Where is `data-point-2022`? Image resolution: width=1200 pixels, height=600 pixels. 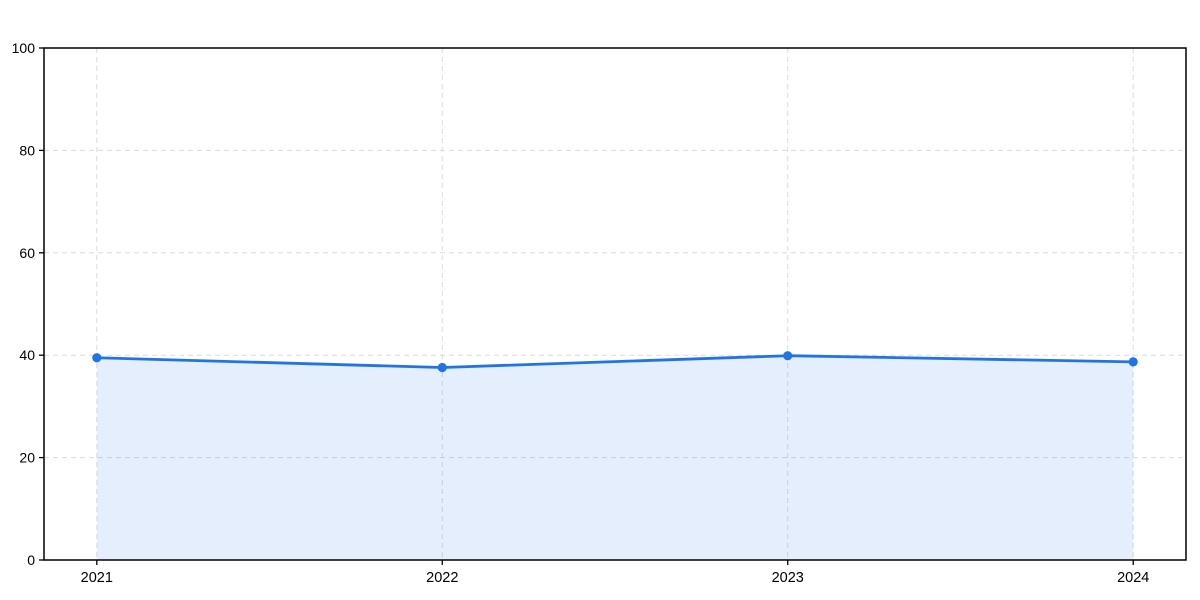 data-point-2022 is located at coordinates (442, 367).